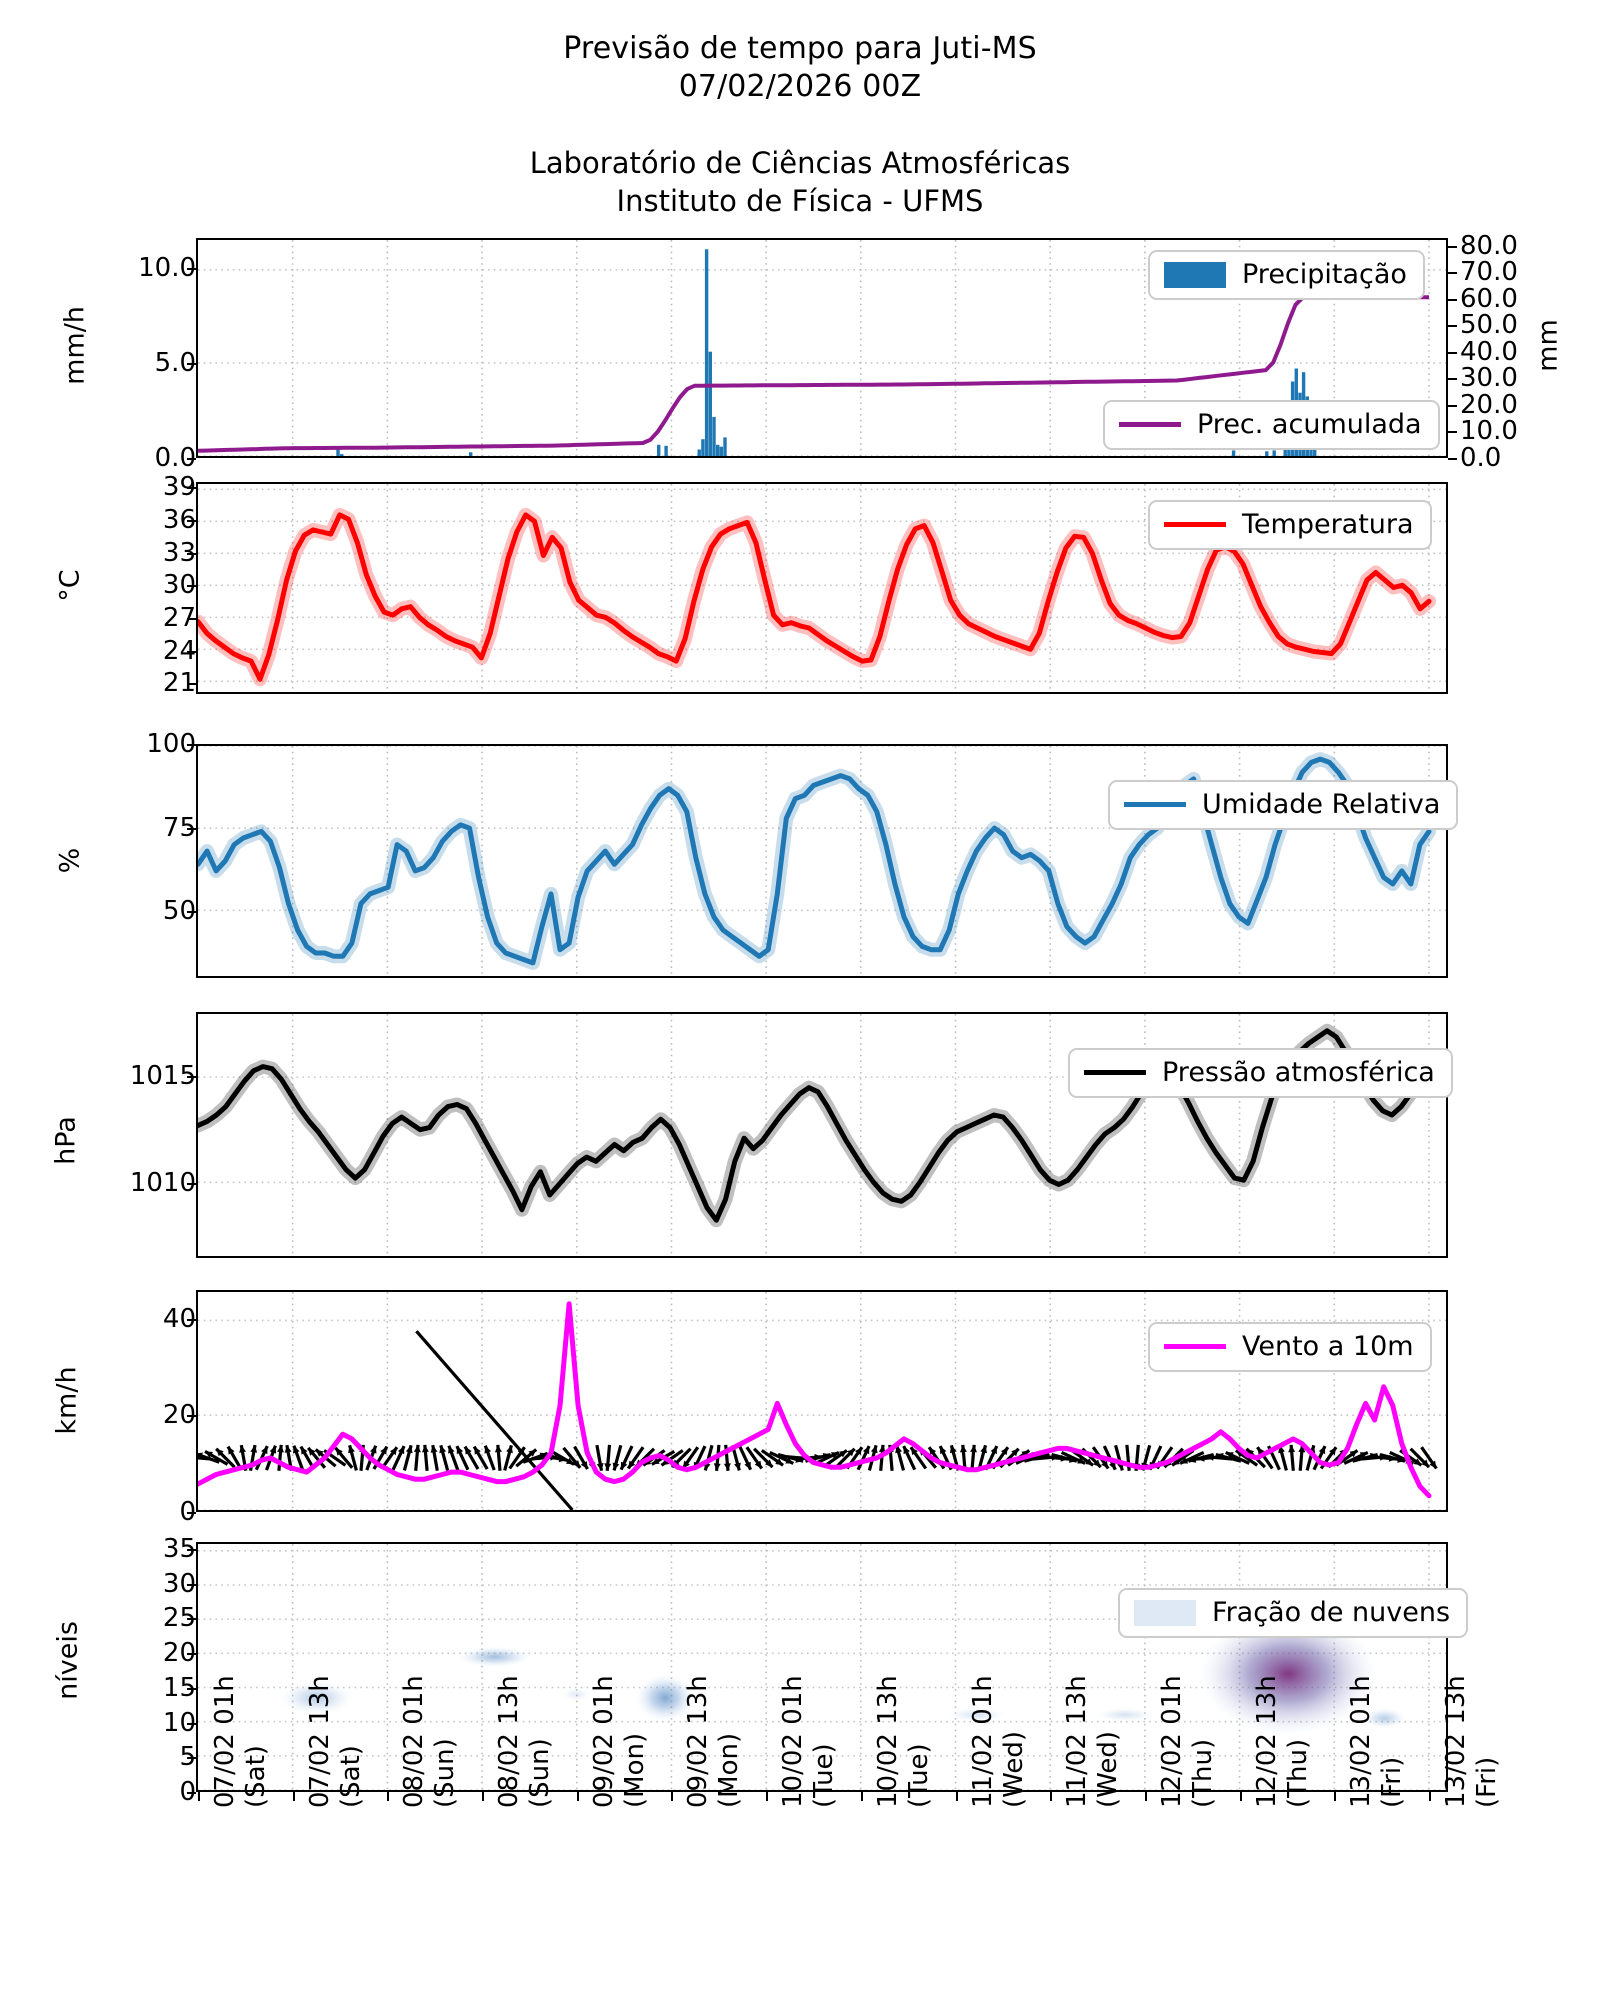  I want to click on cloud-plot-area, so click(822, 1667).